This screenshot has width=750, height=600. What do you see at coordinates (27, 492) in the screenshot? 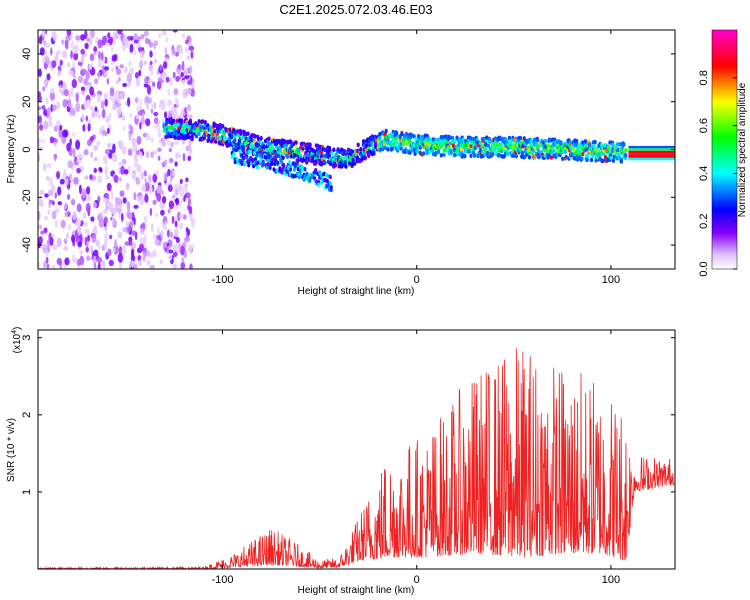
I see `snr-y-tick-label: 1` at bounding box center [27, 492].